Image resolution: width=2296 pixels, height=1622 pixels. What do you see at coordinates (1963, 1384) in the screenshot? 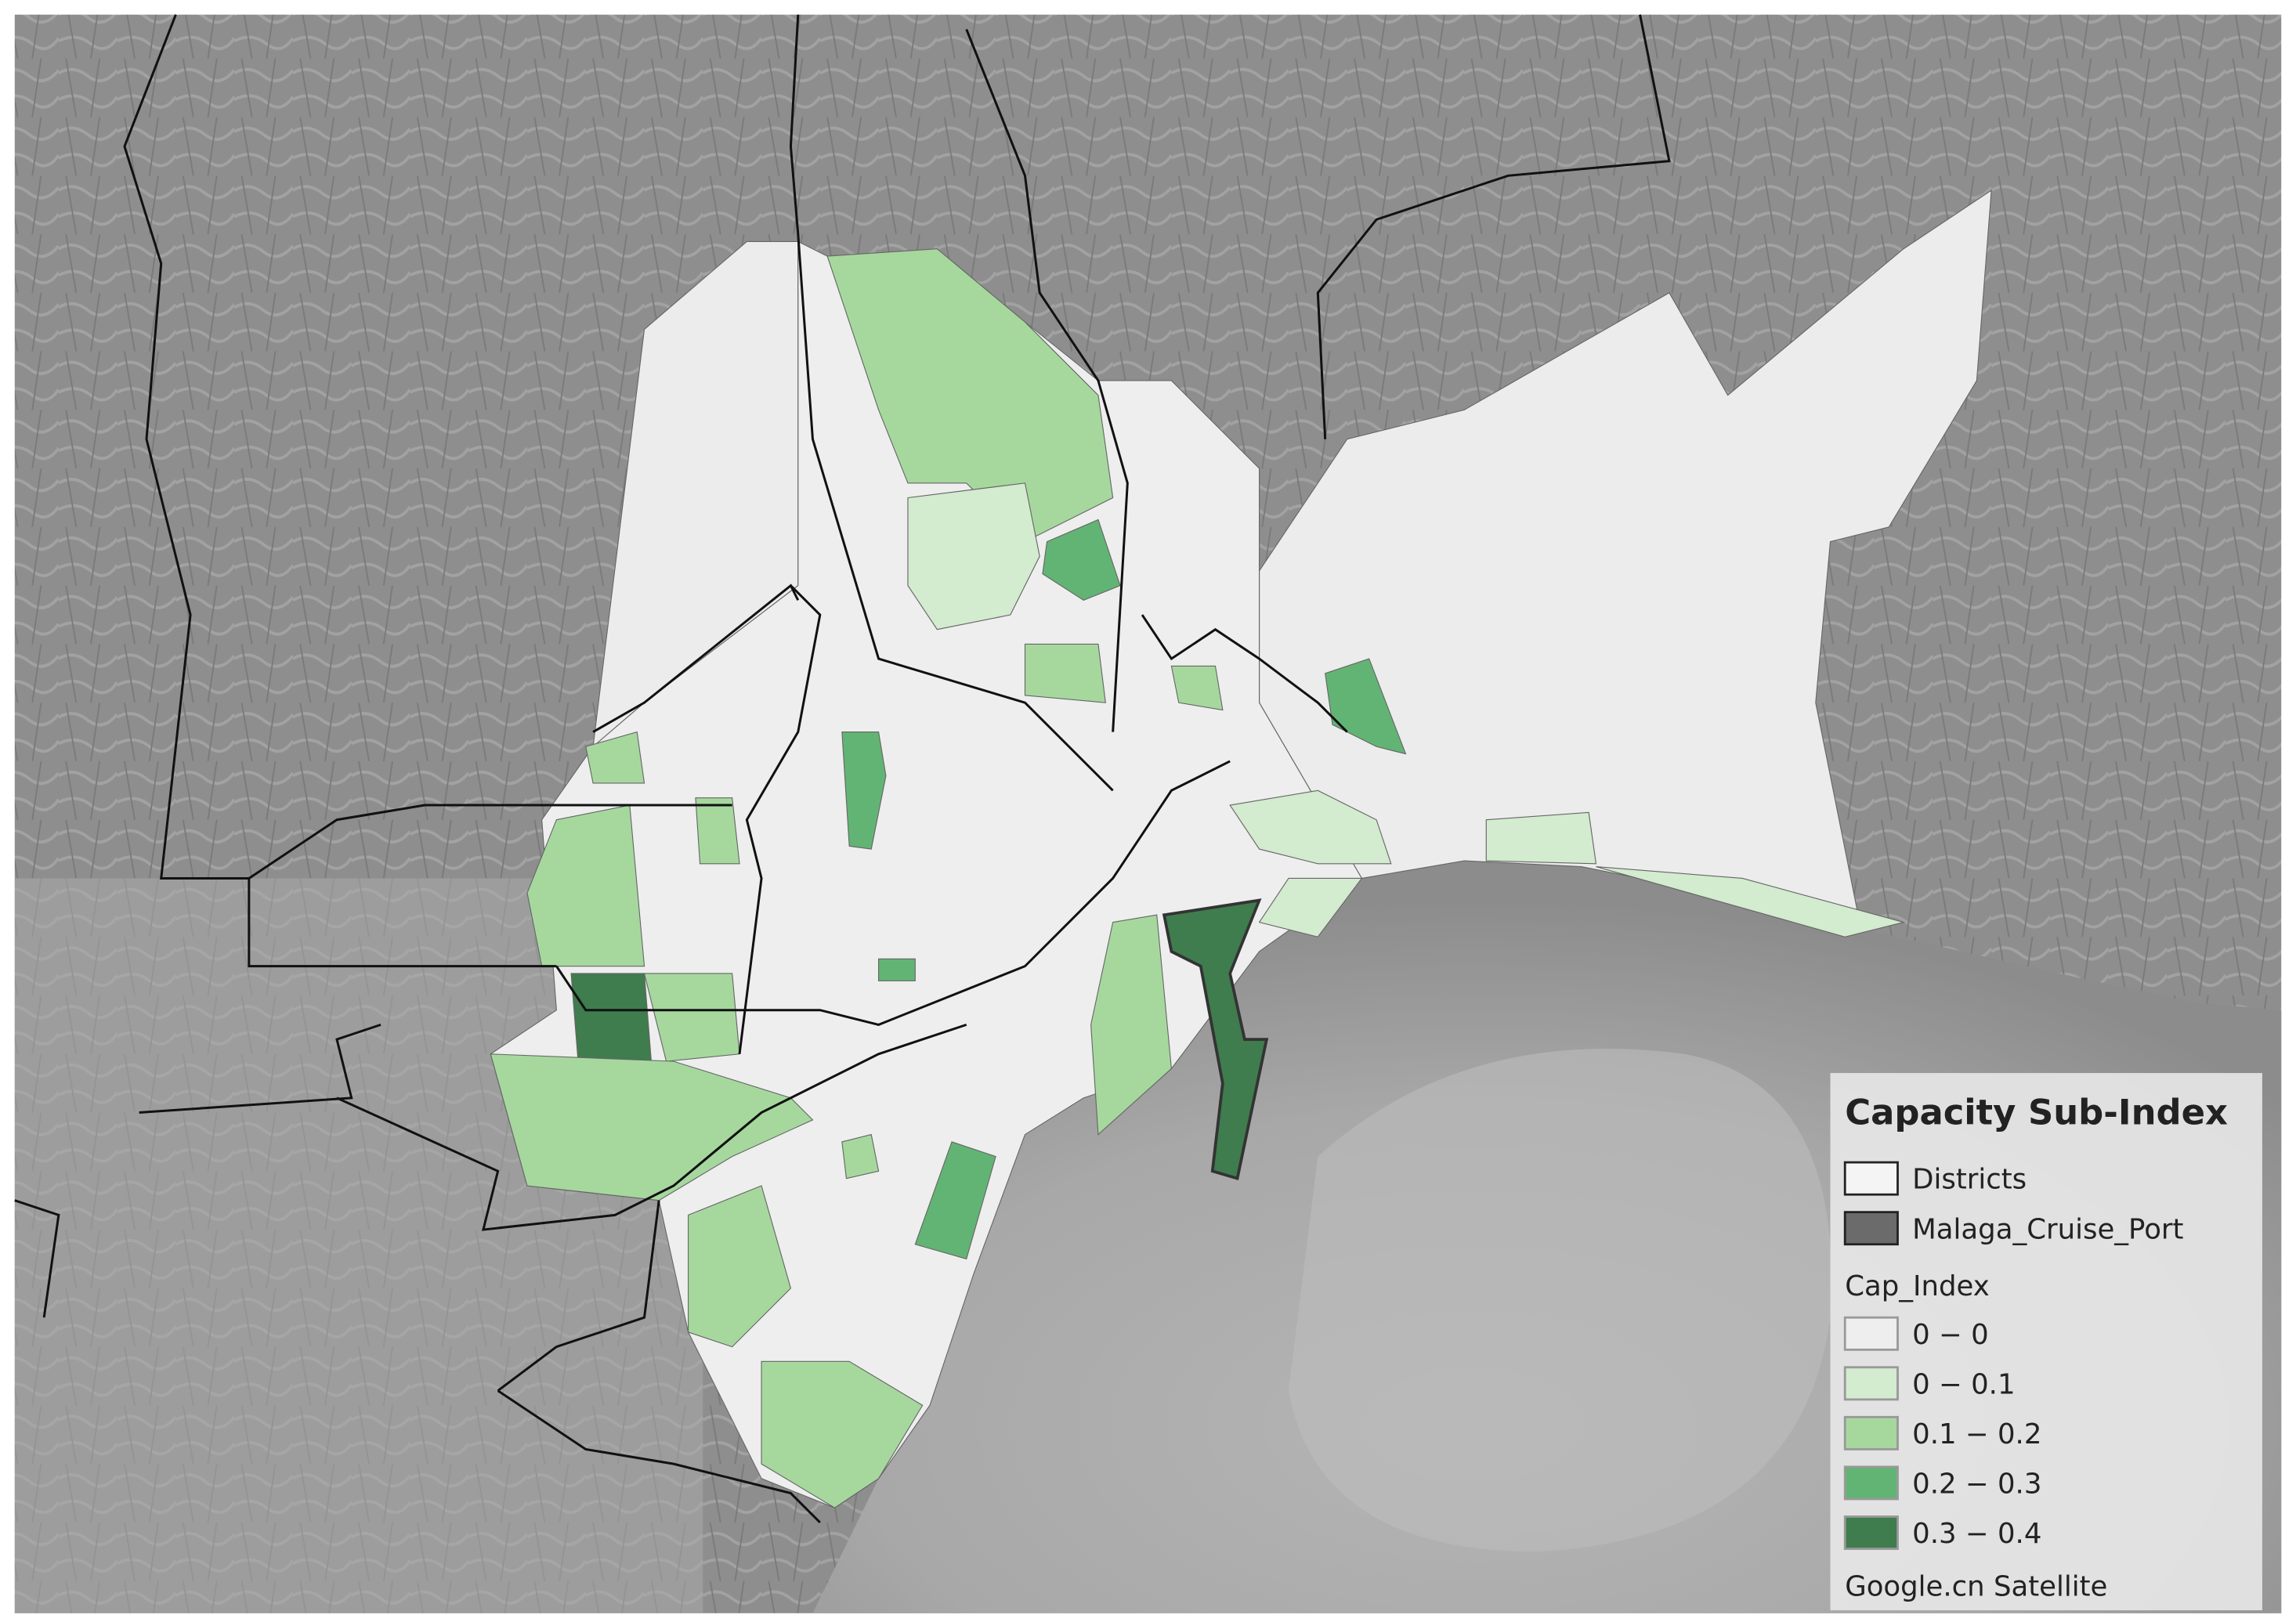
I see `legend-label: 0 − 0.1` at bounding box center [1963, 1384].